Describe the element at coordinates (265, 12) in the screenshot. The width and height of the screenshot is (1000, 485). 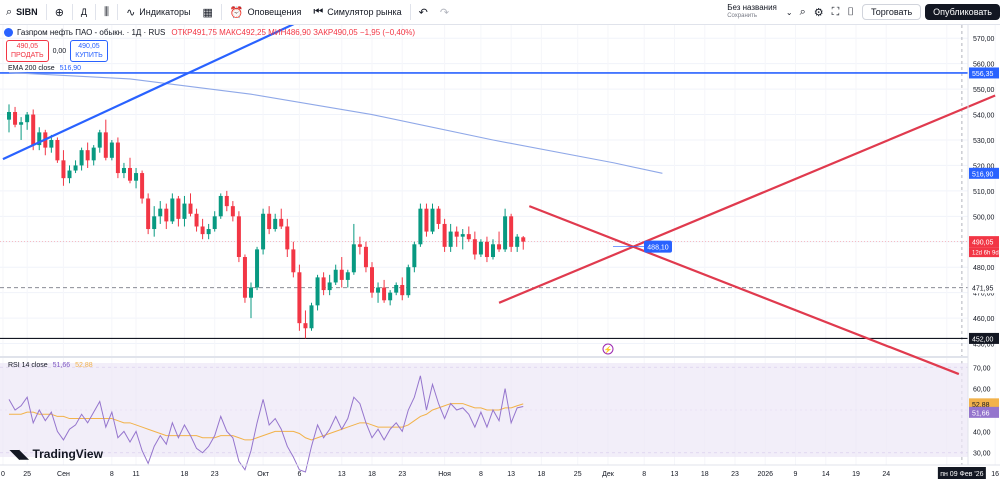
I see `alerts-button: ⏰ Оповещения` at that location.